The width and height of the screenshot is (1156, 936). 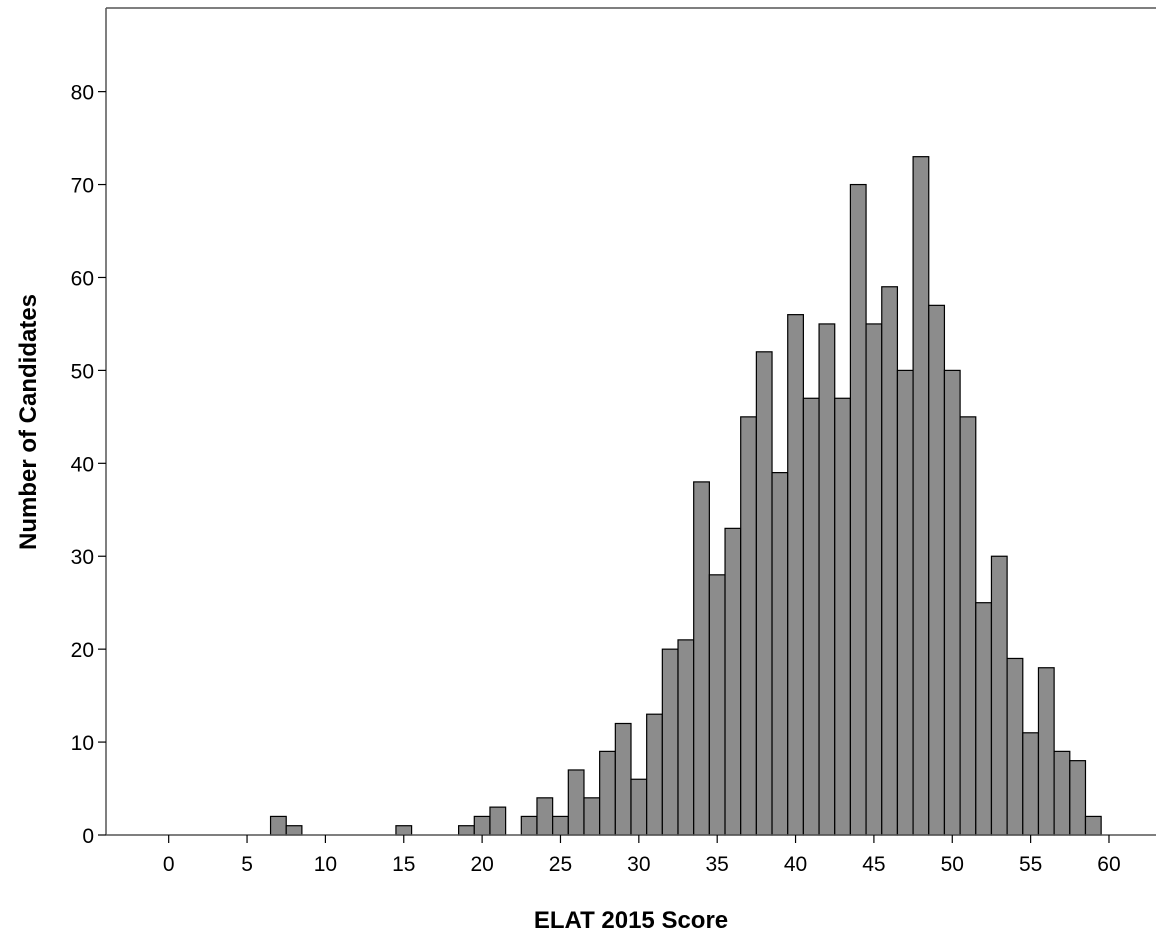 I want to click on x-tick-label: 45, so click(x=873, y=864).